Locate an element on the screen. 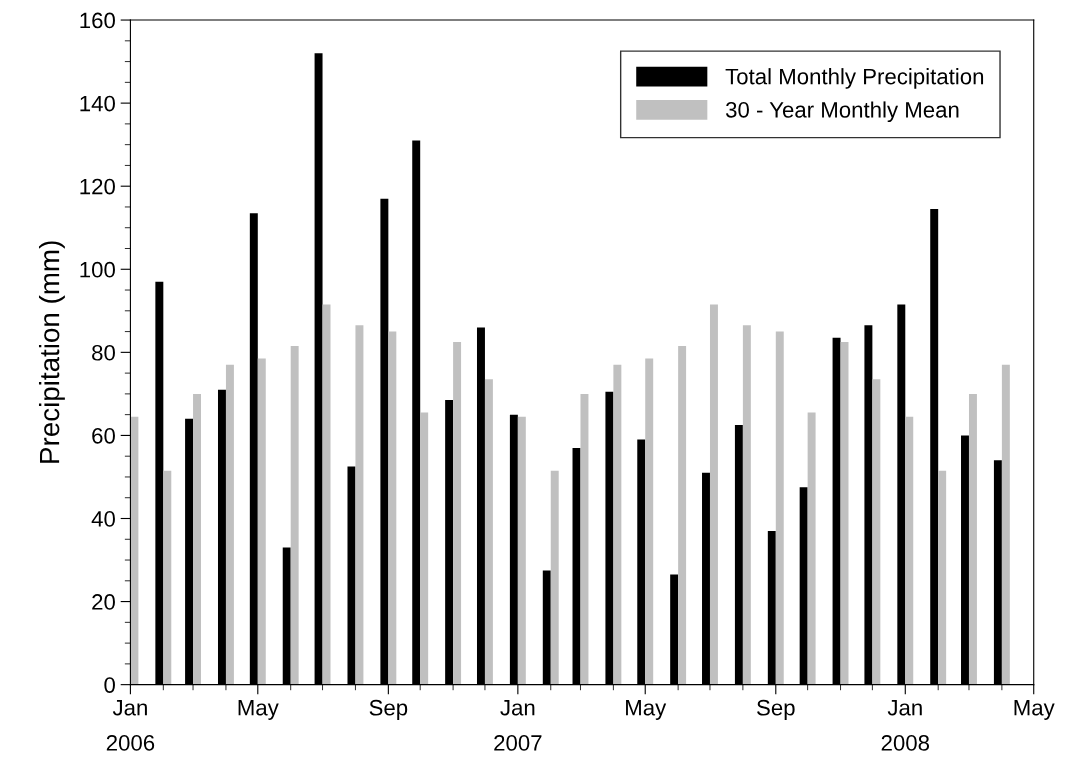 The width and height of the screenshot is (1069, 771). y-tick-label: 20 is located at coordinates (103, 602).